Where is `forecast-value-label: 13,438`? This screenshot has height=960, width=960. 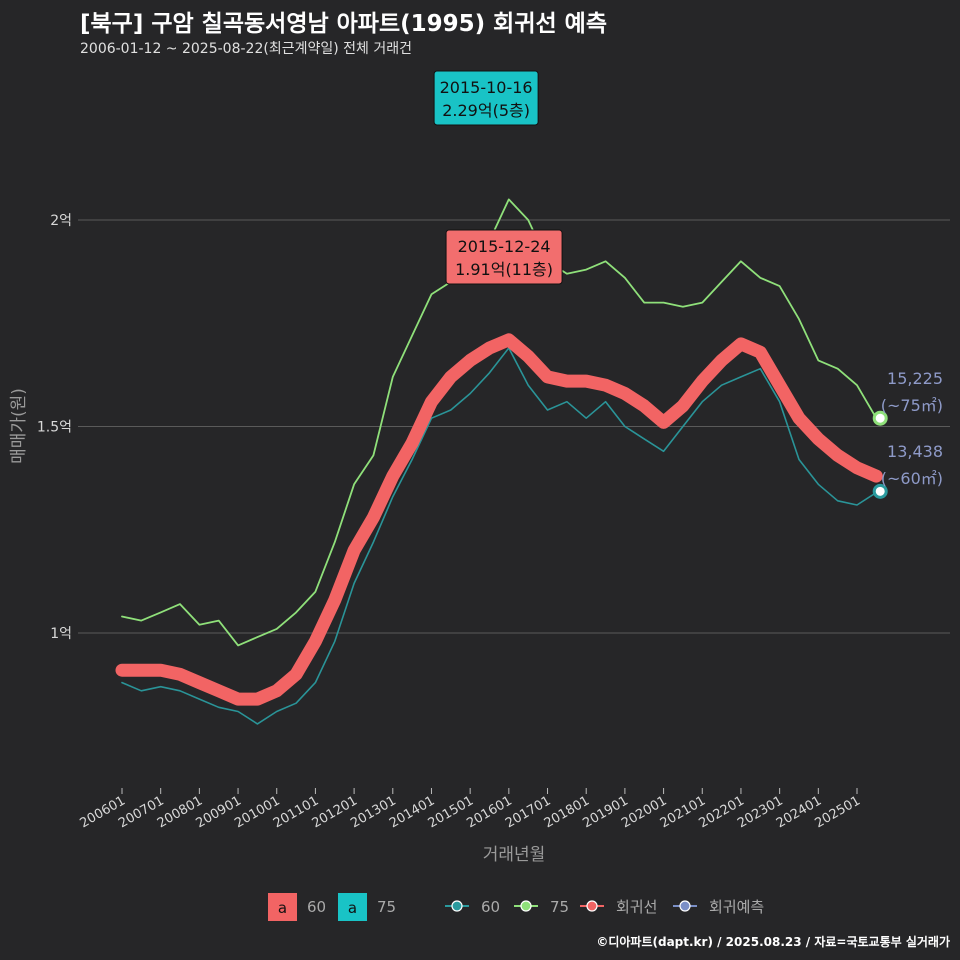
forecast-value-label: 13,438 is located at coordinates (915, 451).